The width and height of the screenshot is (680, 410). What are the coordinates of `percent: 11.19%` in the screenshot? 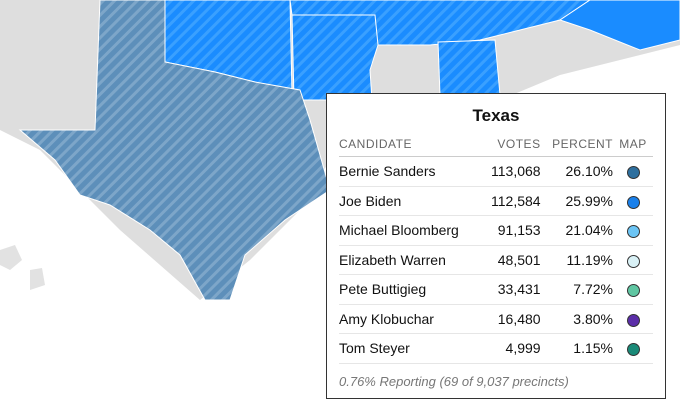 It's located at (576, 260).